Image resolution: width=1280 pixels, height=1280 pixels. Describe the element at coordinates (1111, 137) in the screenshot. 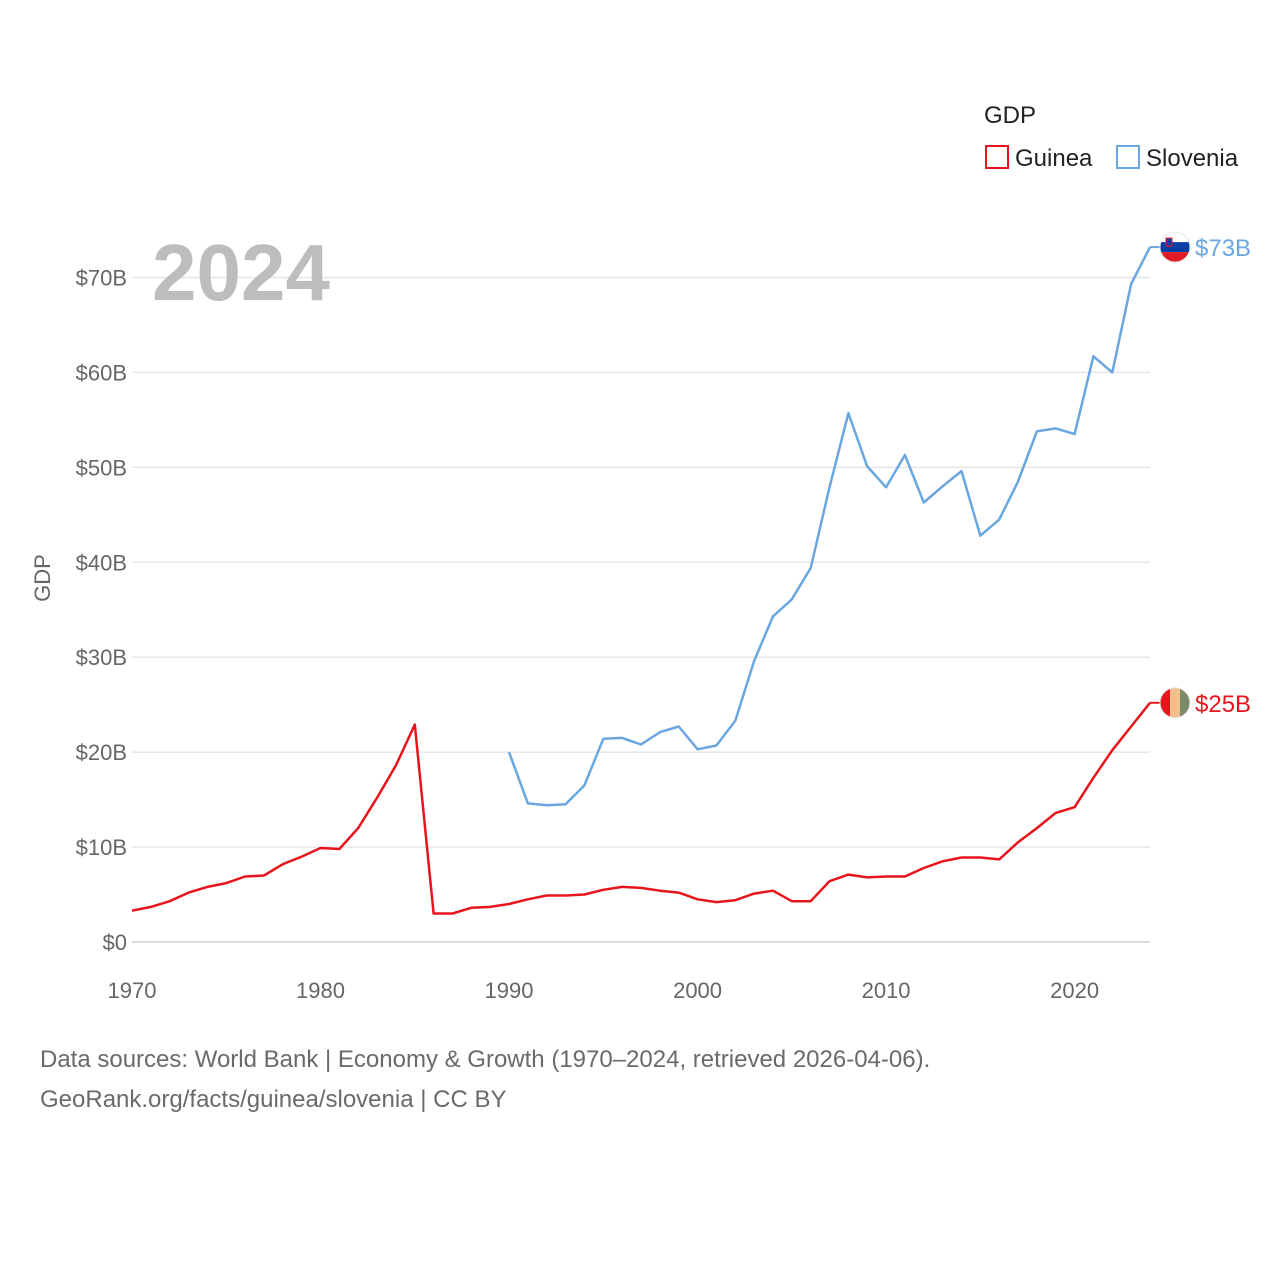

I see `legend: GDP Guinea Slovenia` at that location.